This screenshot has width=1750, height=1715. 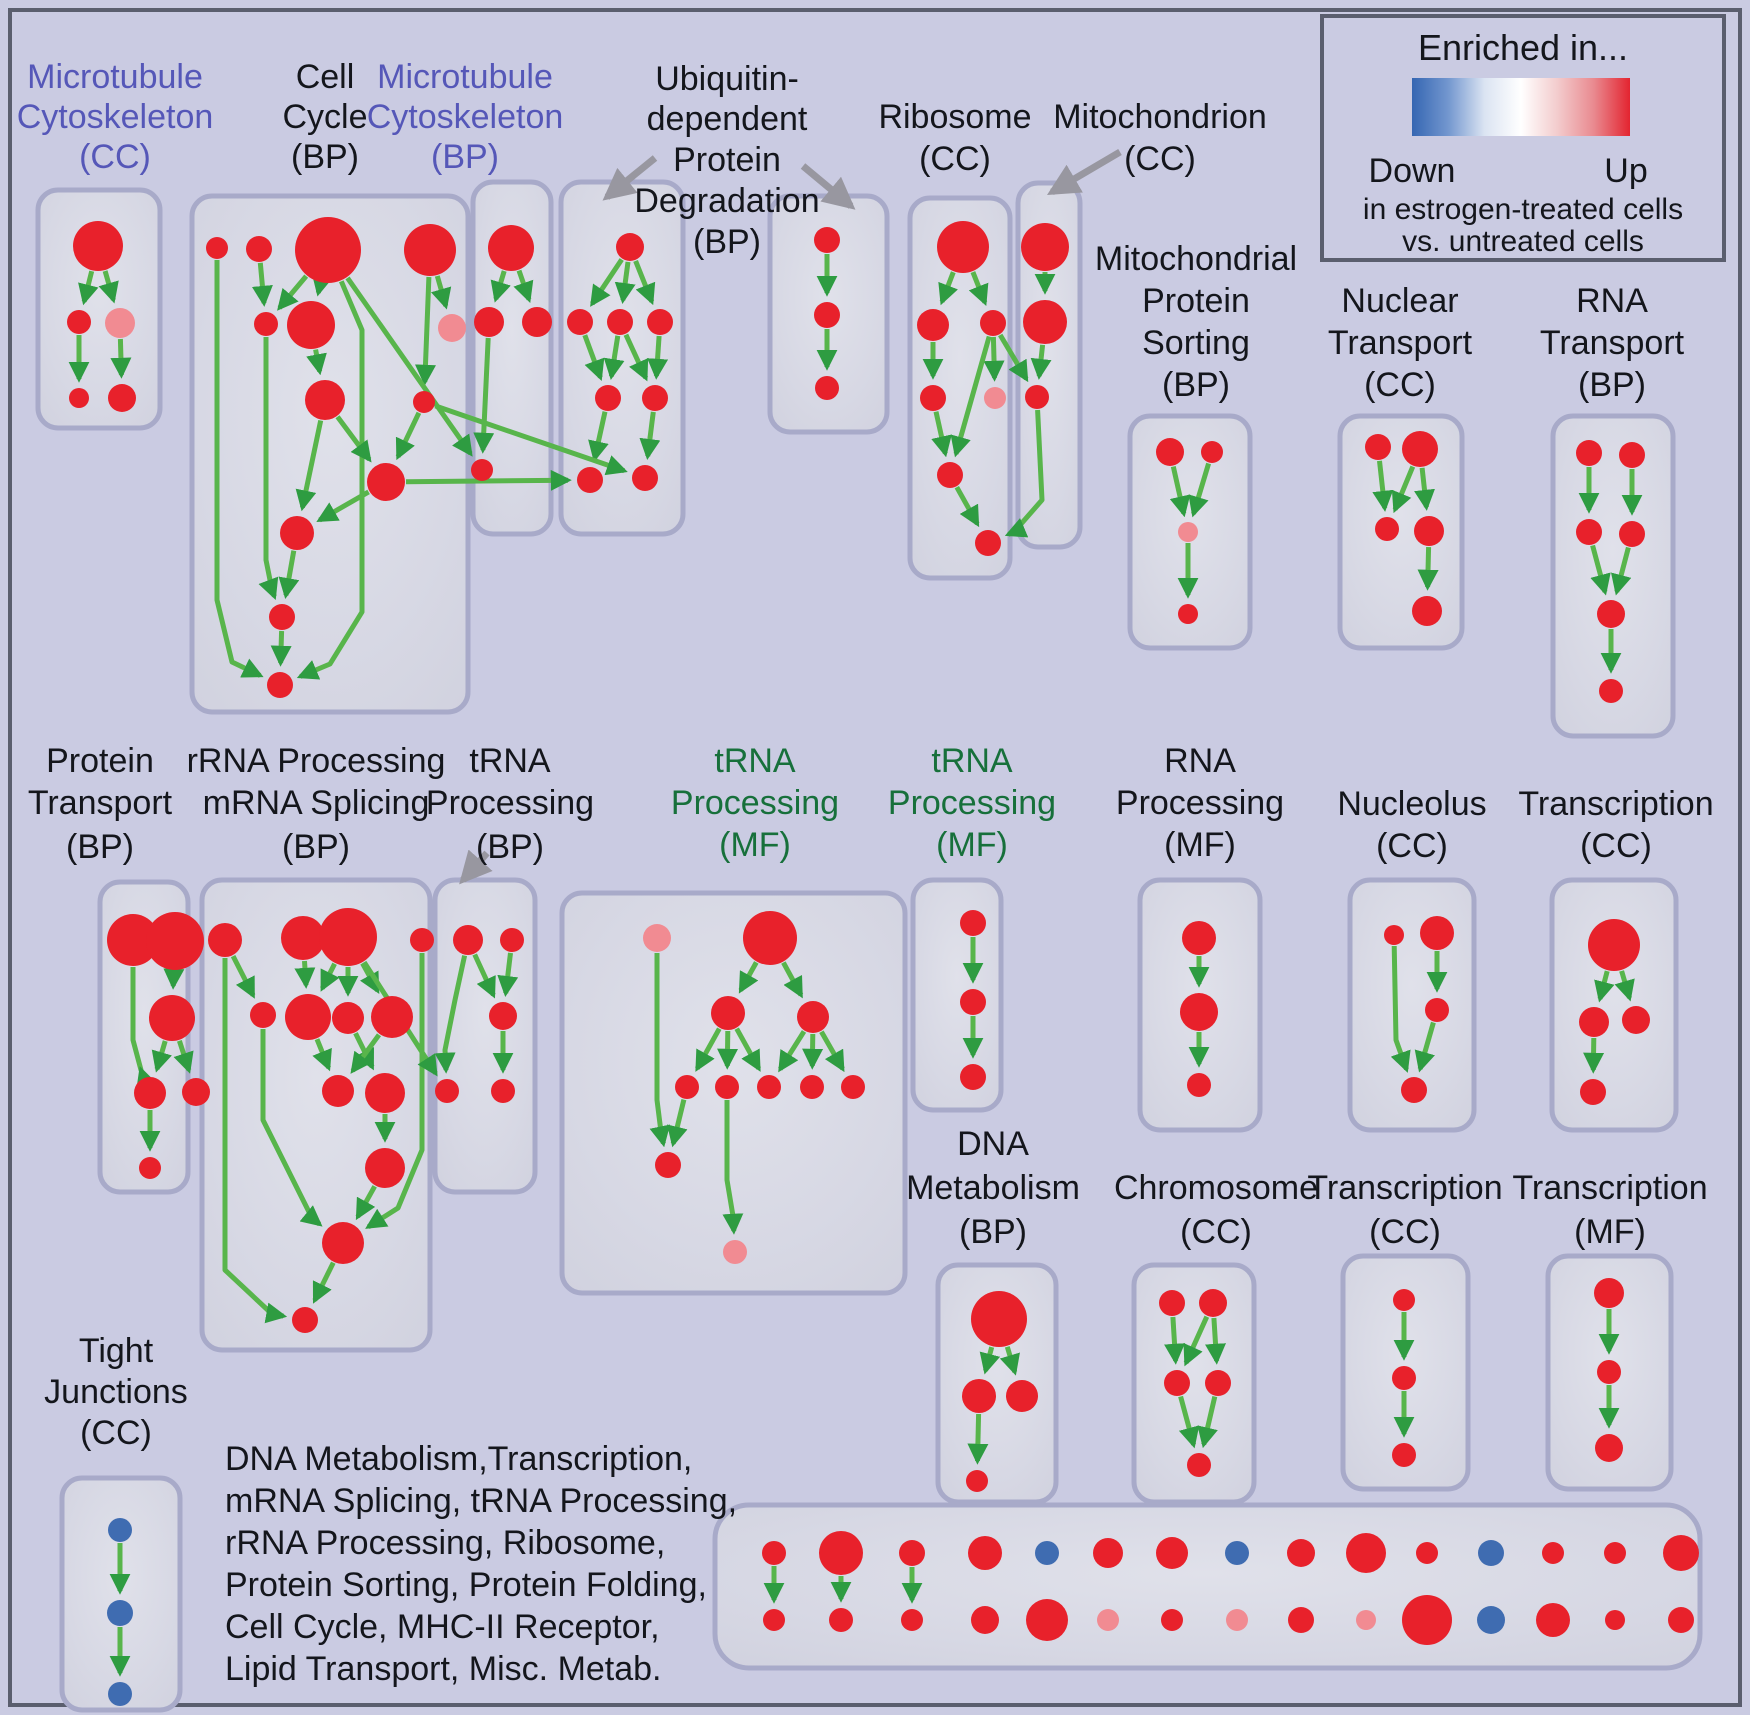 What do you see at coordinates (1610, 1232) in the screenshot?
I see `cluster-label-transcription-mf: (MF)` at bounding box center [1610, 1232].